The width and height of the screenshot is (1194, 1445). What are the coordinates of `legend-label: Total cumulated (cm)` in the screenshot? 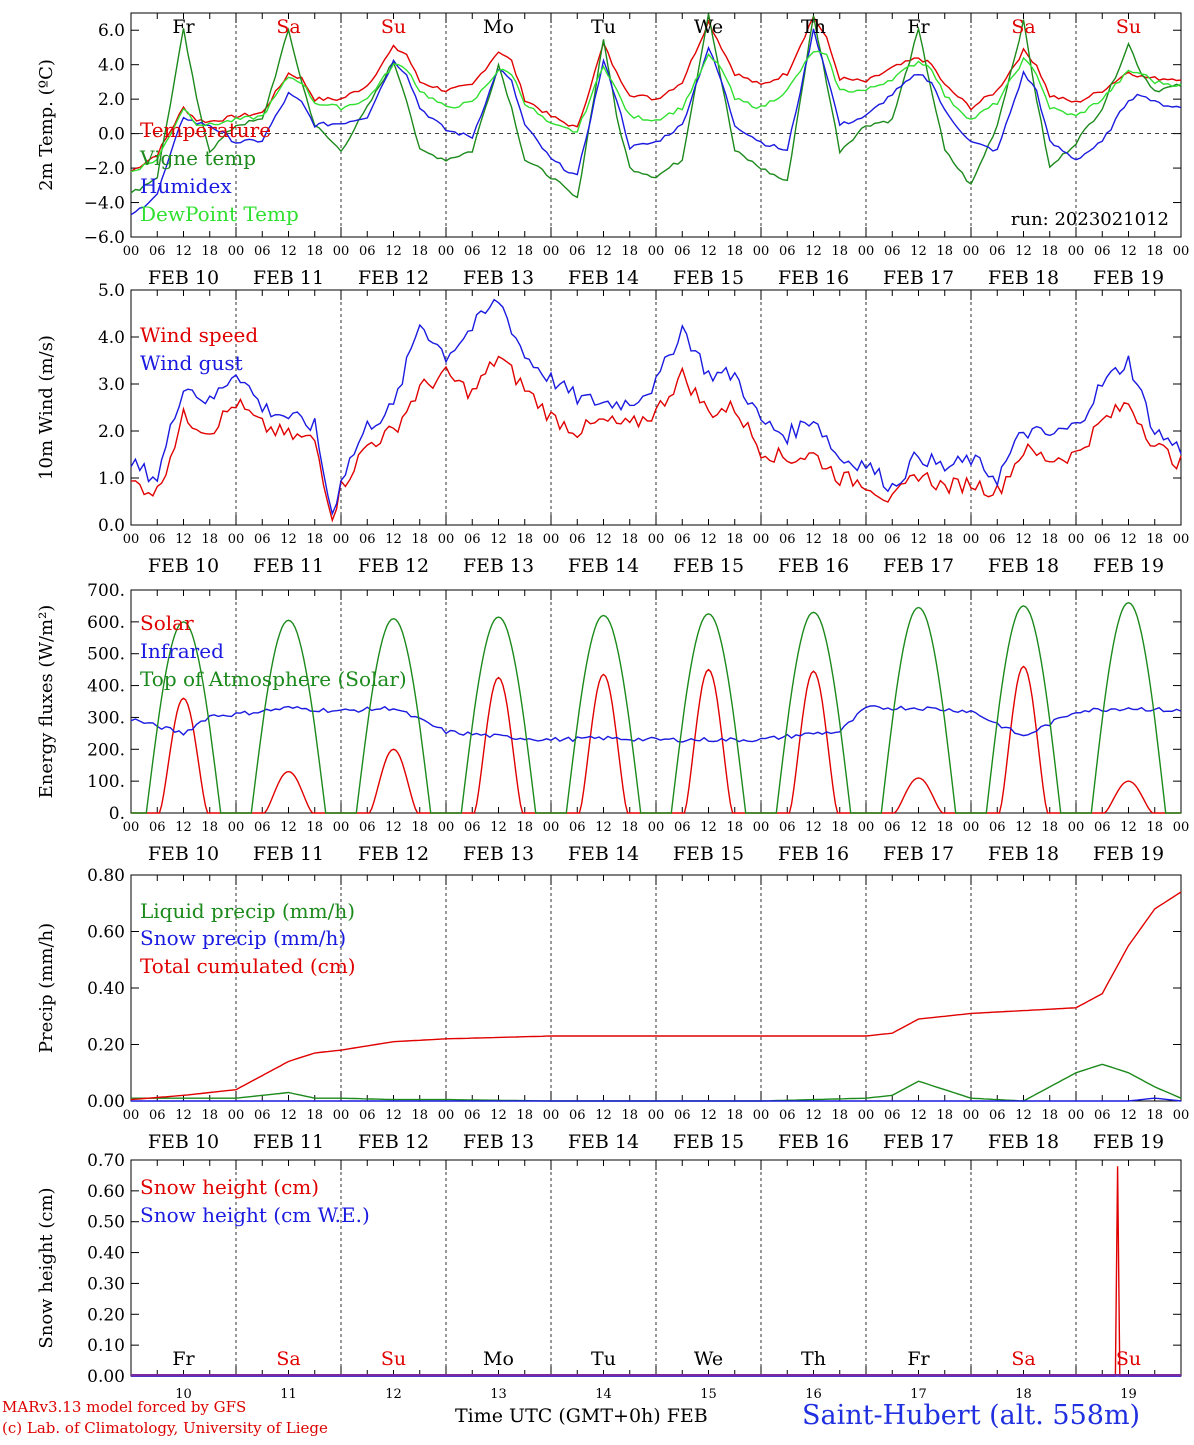 It's located at (248, 966).